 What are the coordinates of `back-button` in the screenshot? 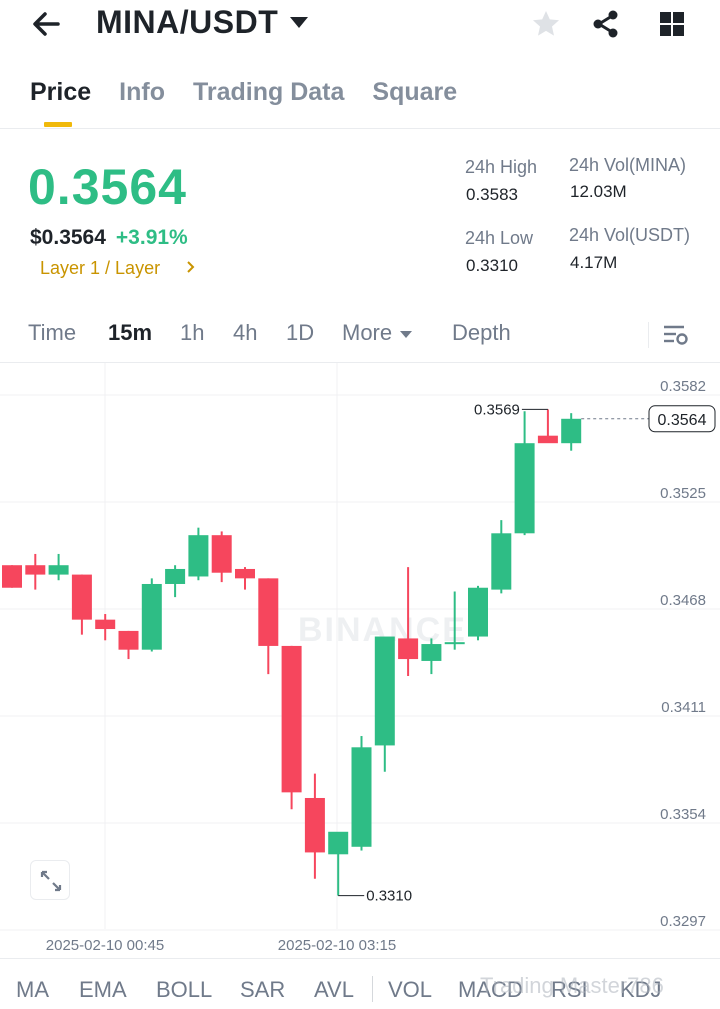 It's located at (48, 24).